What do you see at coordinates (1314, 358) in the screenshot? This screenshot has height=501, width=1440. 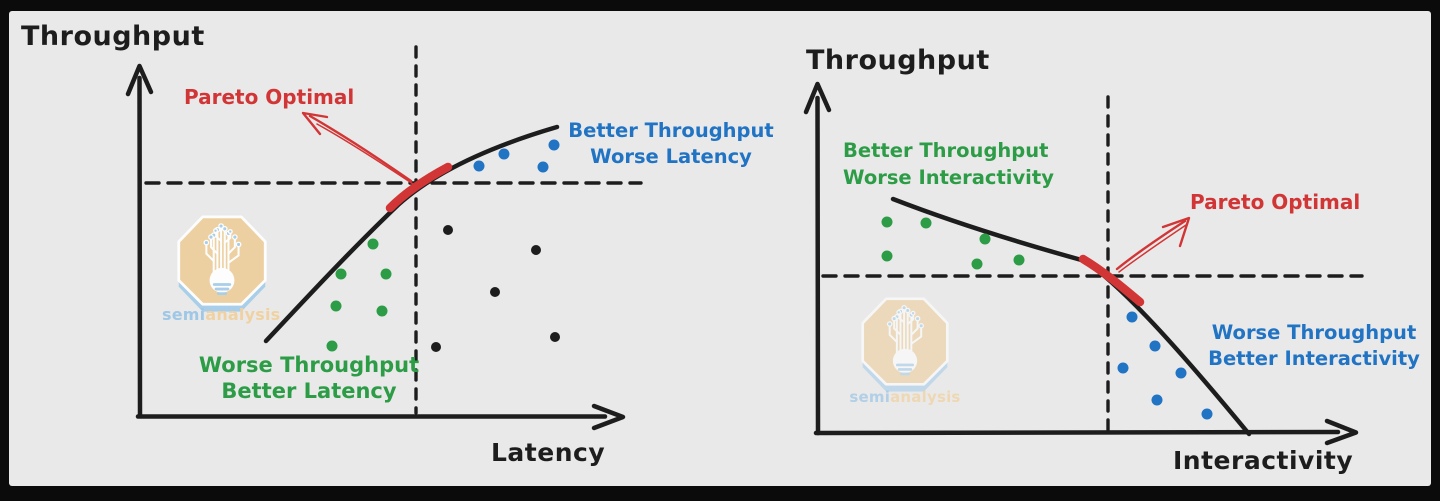 I see `quadrant-label-line2: Better Interactivity` at bounding box center [1314, 358].